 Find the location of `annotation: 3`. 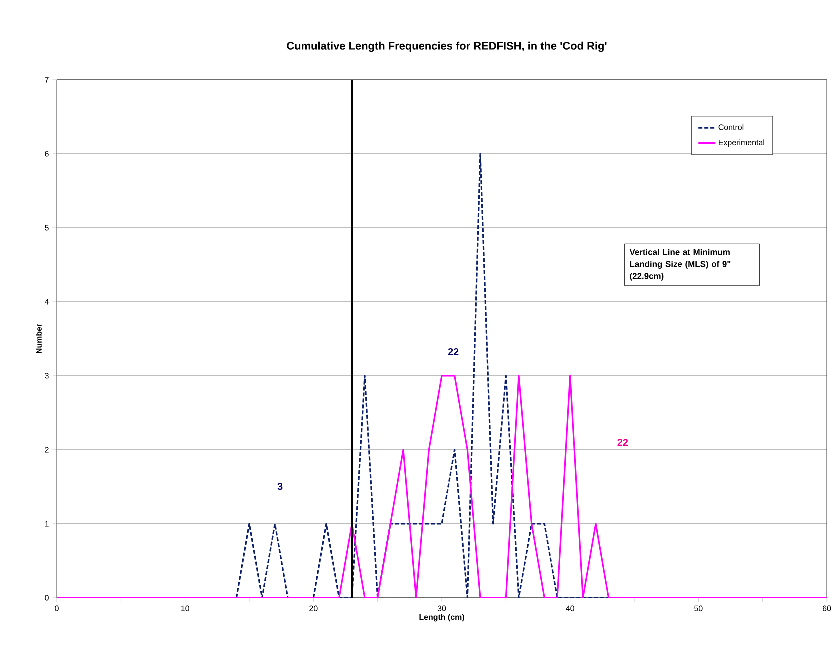

annotation: 3 is located at coordinates (280, 486).